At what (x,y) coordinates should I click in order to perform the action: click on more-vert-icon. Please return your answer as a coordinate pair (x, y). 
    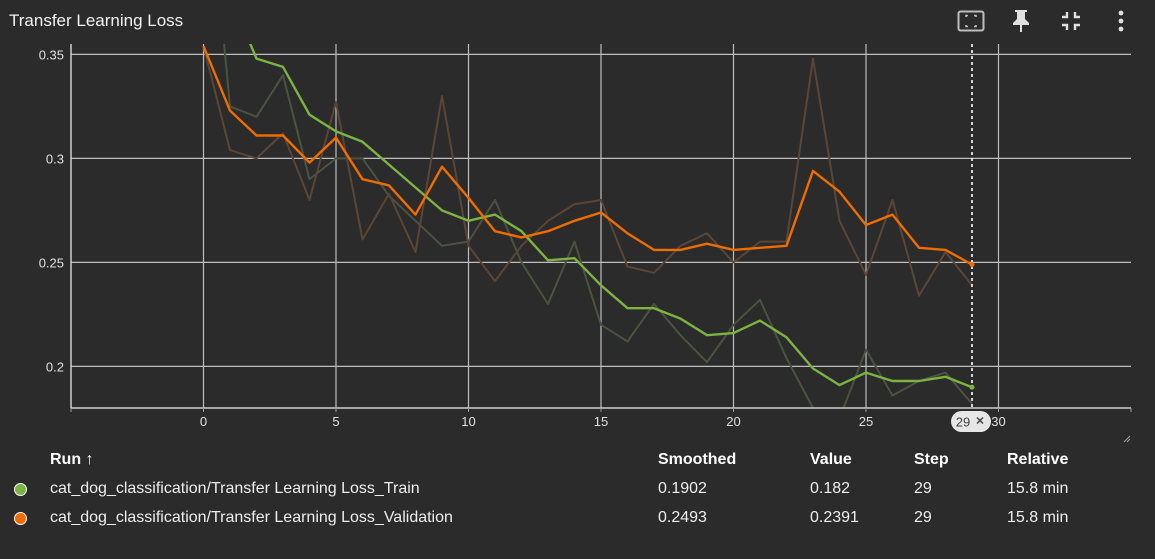
    Looking at the image, I should click on (1121, 21).